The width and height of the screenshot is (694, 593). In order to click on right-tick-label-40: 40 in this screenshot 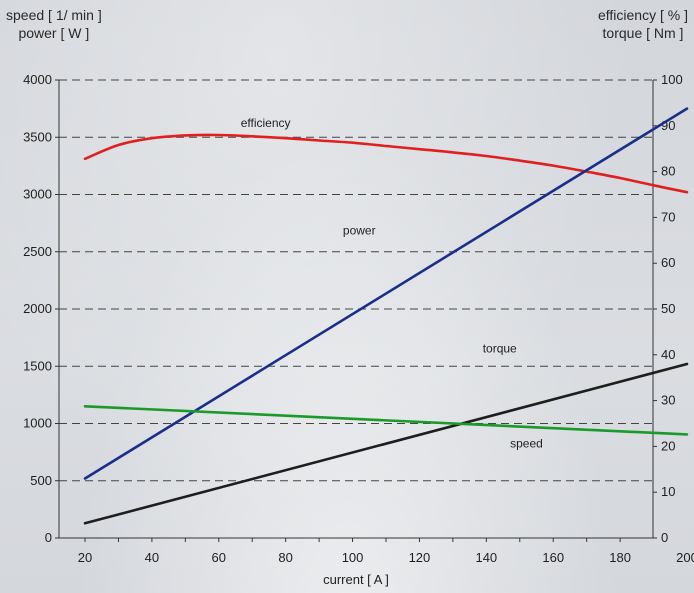, I will do `click(668, 354)`.